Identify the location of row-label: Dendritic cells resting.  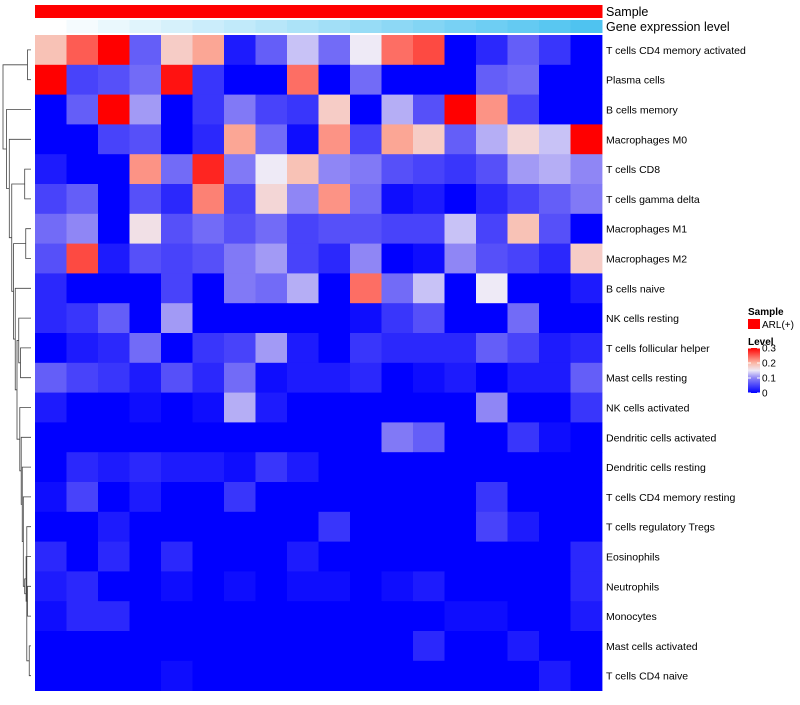
(656, 468).